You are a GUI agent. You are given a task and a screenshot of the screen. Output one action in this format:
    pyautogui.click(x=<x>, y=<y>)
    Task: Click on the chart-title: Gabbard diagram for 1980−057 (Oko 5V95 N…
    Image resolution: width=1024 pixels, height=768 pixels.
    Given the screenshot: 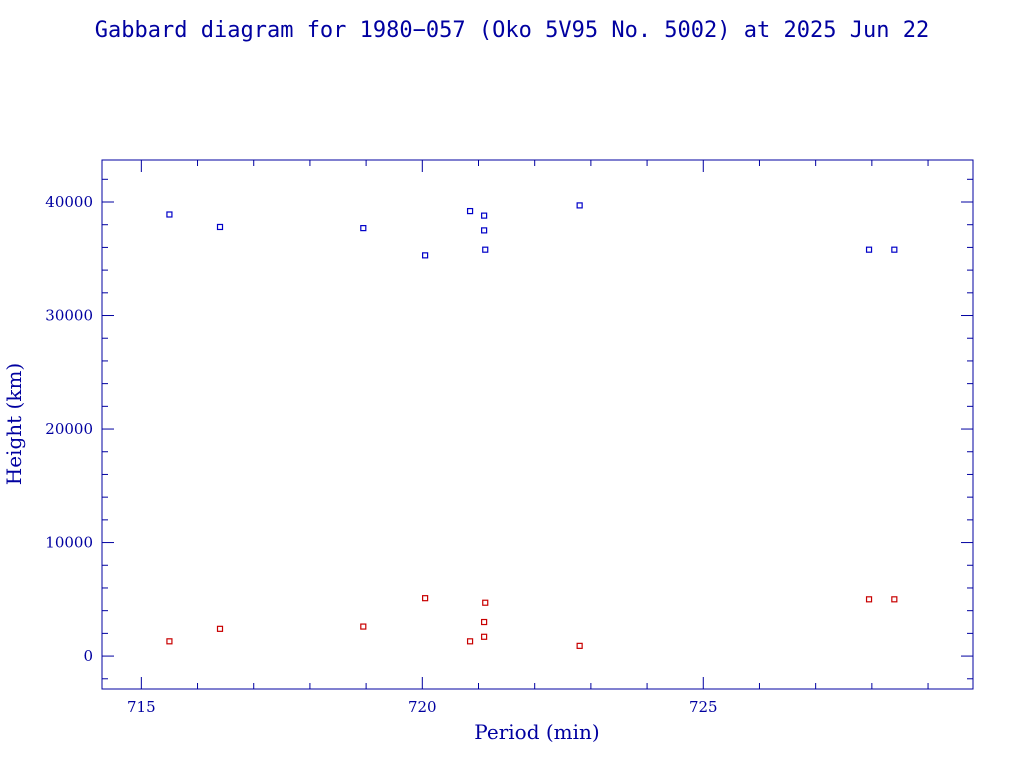 What is the action you would take?
    pyautogui.click(x=512, y=30)
    